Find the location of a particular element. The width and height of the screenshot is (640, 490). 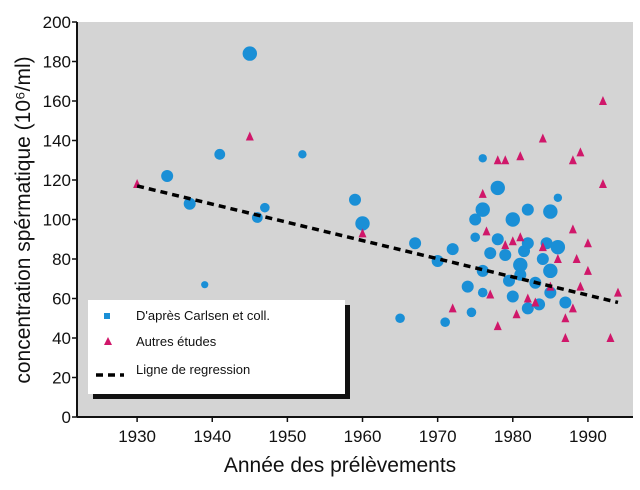

y-tick-label: 140 is located at coordinates (57, 141).